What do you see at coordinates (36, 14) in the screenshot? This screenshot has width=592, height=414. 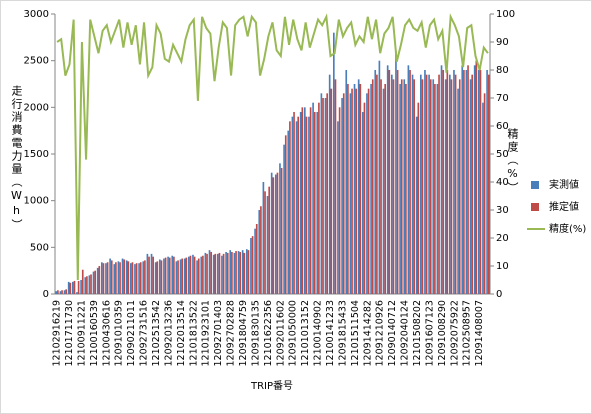 I see `y-tick-label: 3000` at bounding box center [36, 14].